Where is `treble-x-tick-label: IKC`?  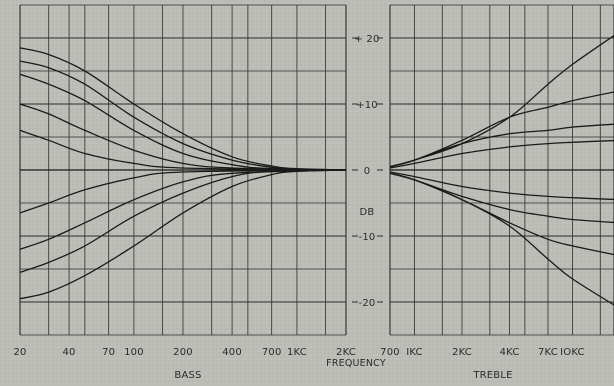 treble-x-tick-label: IKC is located at coordinates (414, 352).